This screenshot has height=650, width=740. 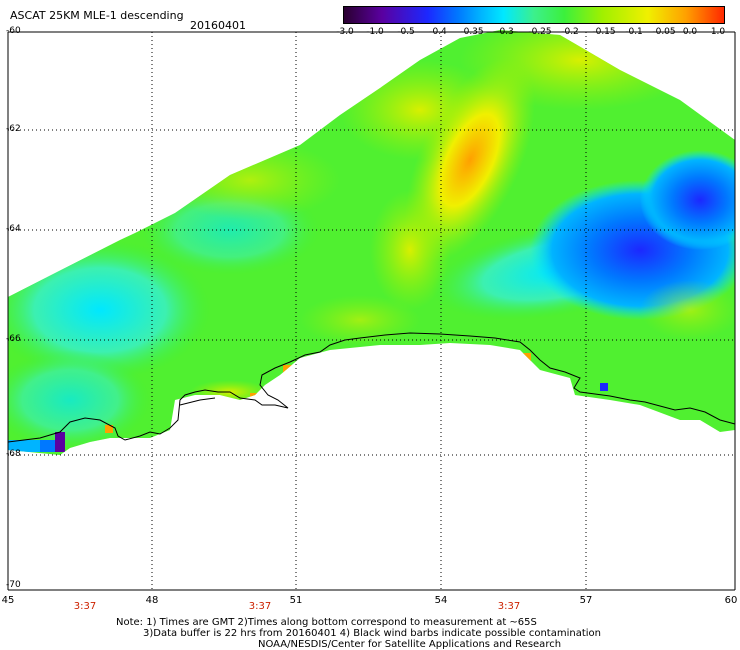 I want to click on colorbar-label: -0.35, so click(x=472, y=32).